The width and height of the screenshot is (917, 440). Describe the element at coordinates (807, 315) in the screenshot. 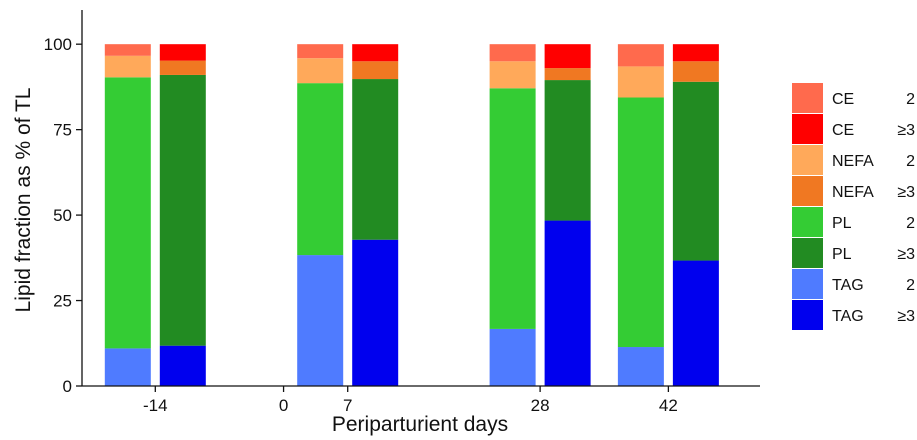

I see `legend-key-tag-g3plus` at that location.